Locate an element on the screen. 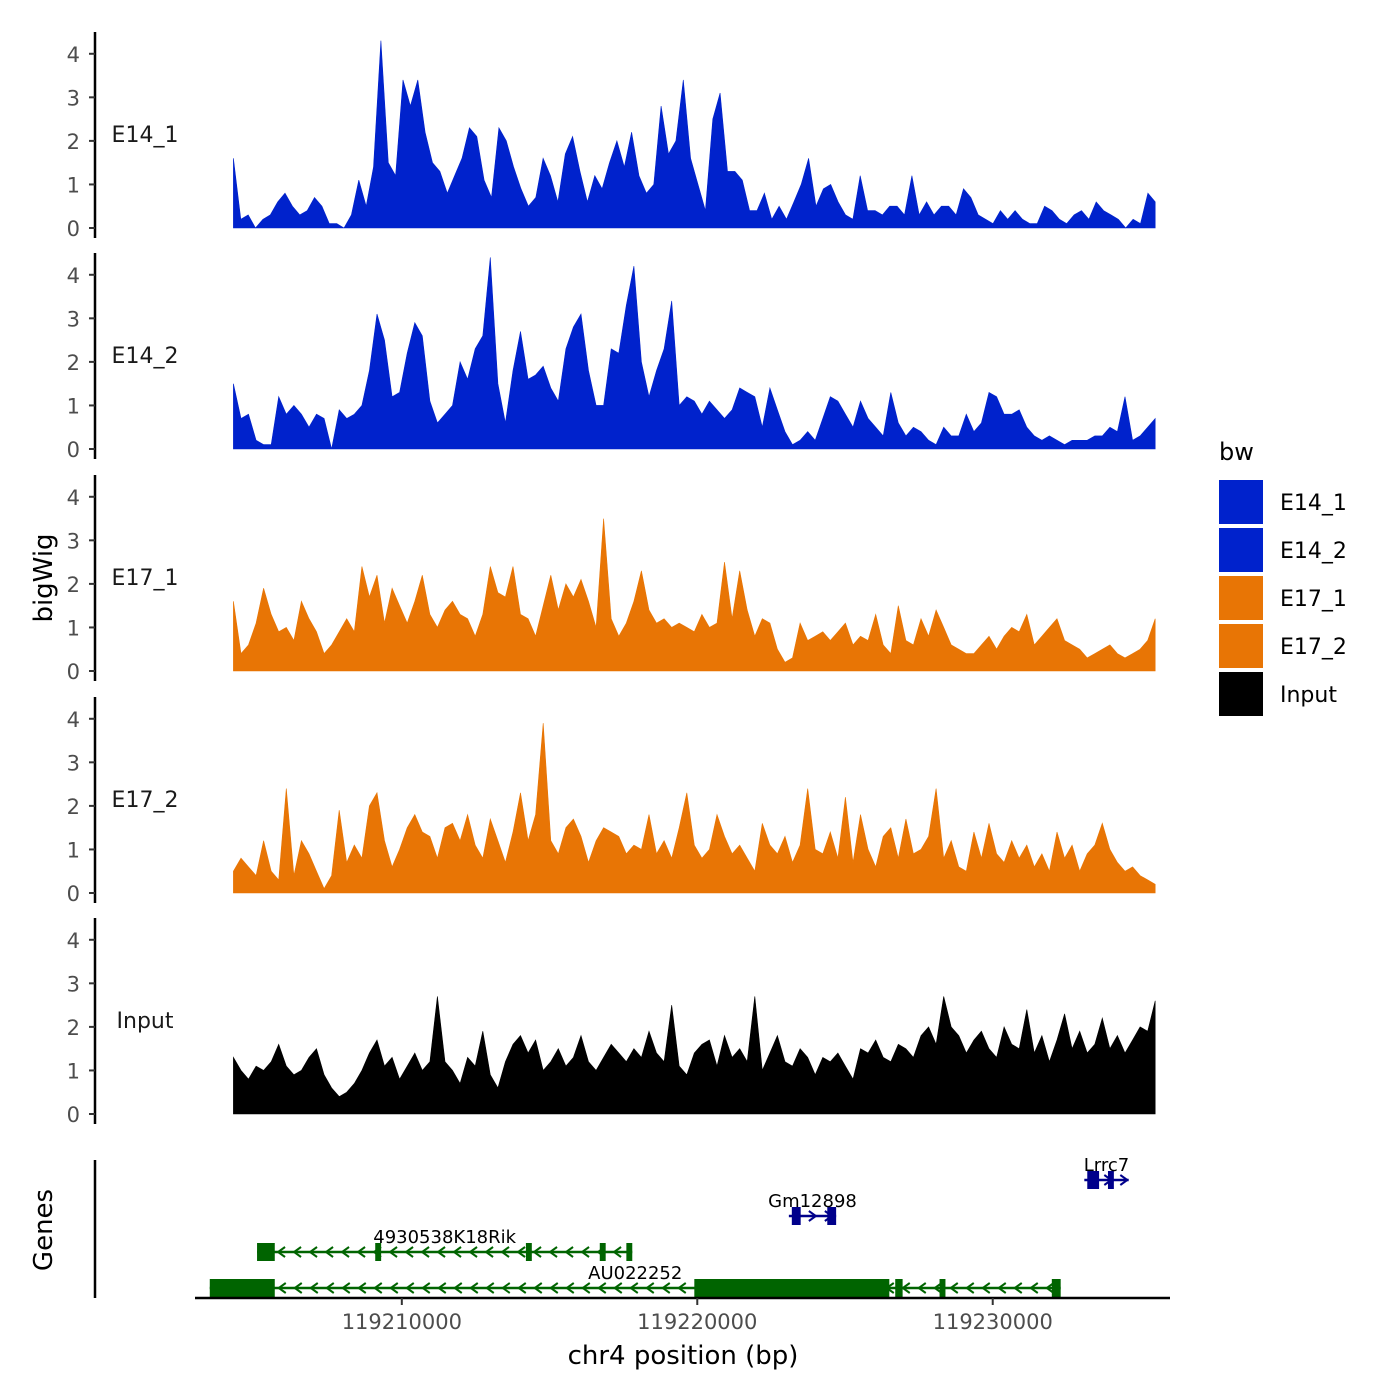 The image size is (1400, 1400). x-tick-label: 119220000 is located at coordinates (697, 1322).